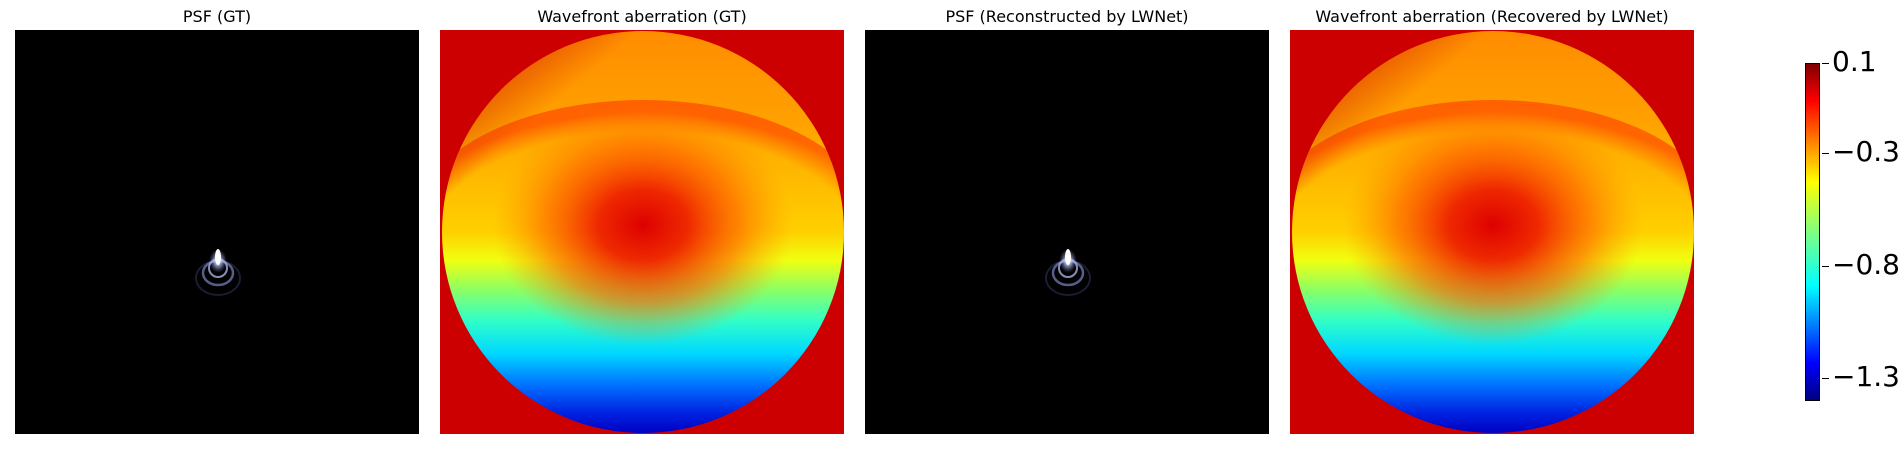  I want to click on panel-title-psf-reconstructed: PSF (Reconstructed by LWNet), so click(1067, 16).